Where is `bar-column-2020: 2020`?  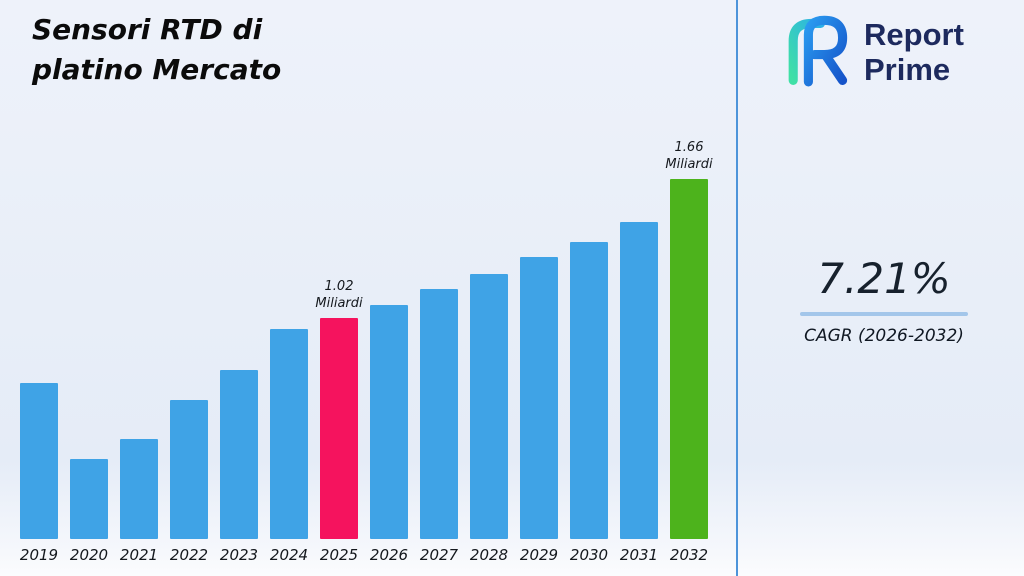
bar-column-2020: 2020 is located at coordinates (89, 511).